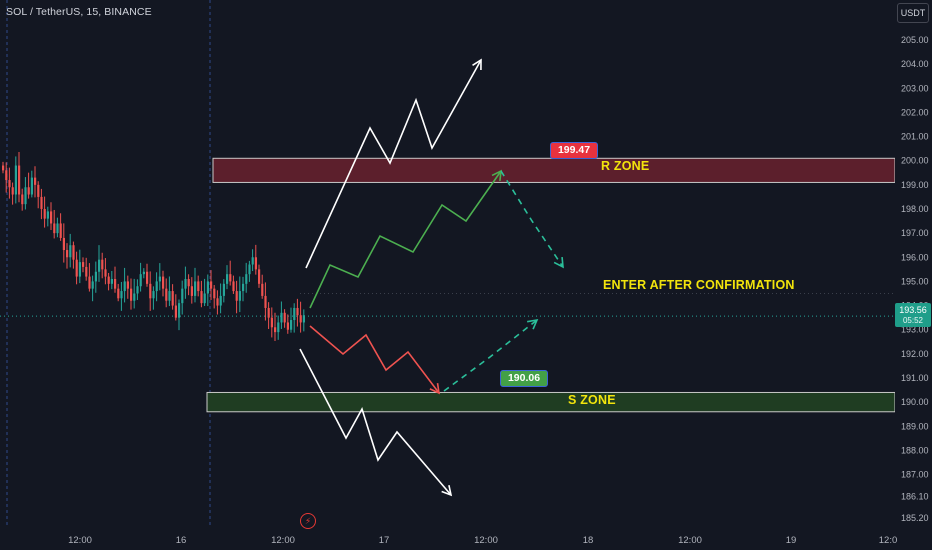  I want to click on price-tick-label: 187.00, so click(915, 475).